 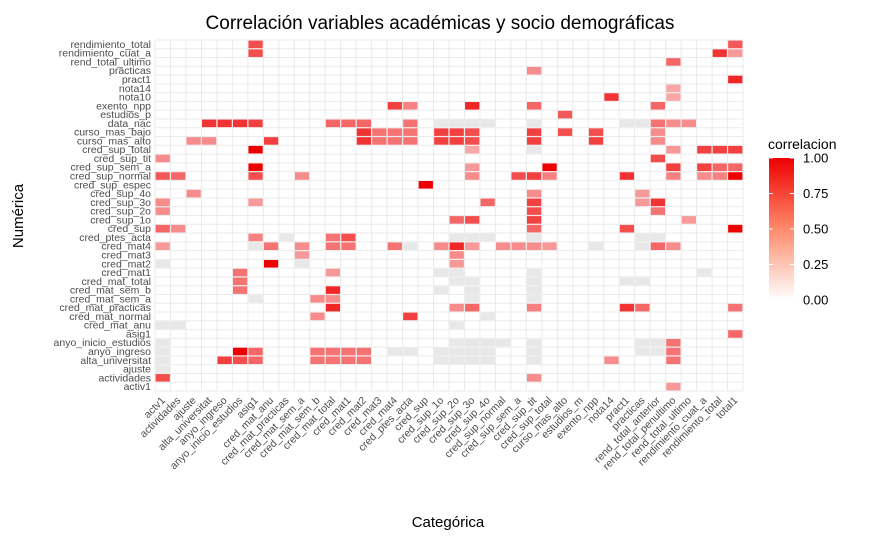 I want to click on cell-activ1-rend-total-penultimo, so click(x=673, y=386).